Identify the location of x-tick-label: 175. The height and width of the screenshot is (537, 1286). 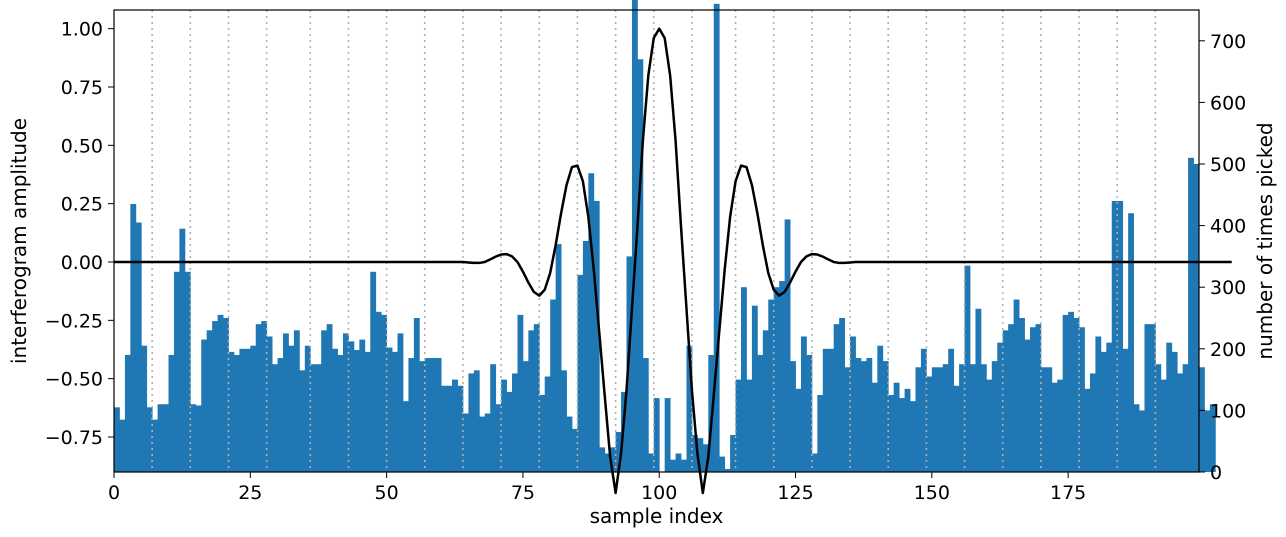
(1068, 493).